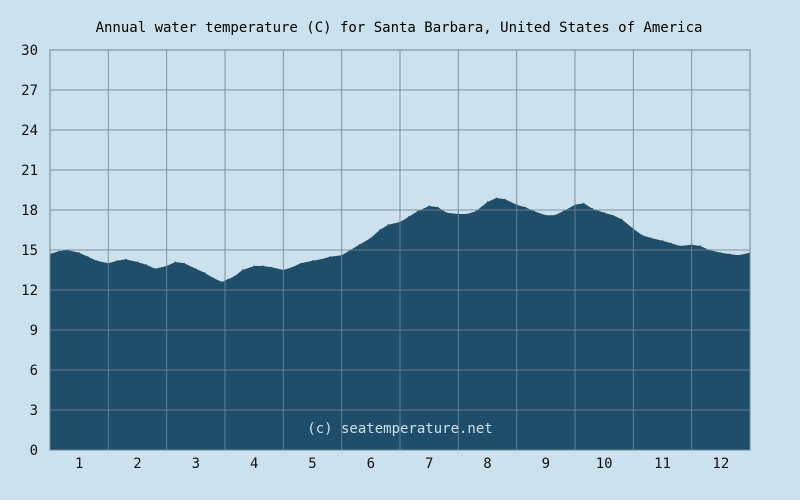 This screenshot has height=500, width=800. What do you see at coordinates (399, 429) in the screenshot?
I see `credit-text: (c) seatemperature.net` at bounding box center [399, 429].